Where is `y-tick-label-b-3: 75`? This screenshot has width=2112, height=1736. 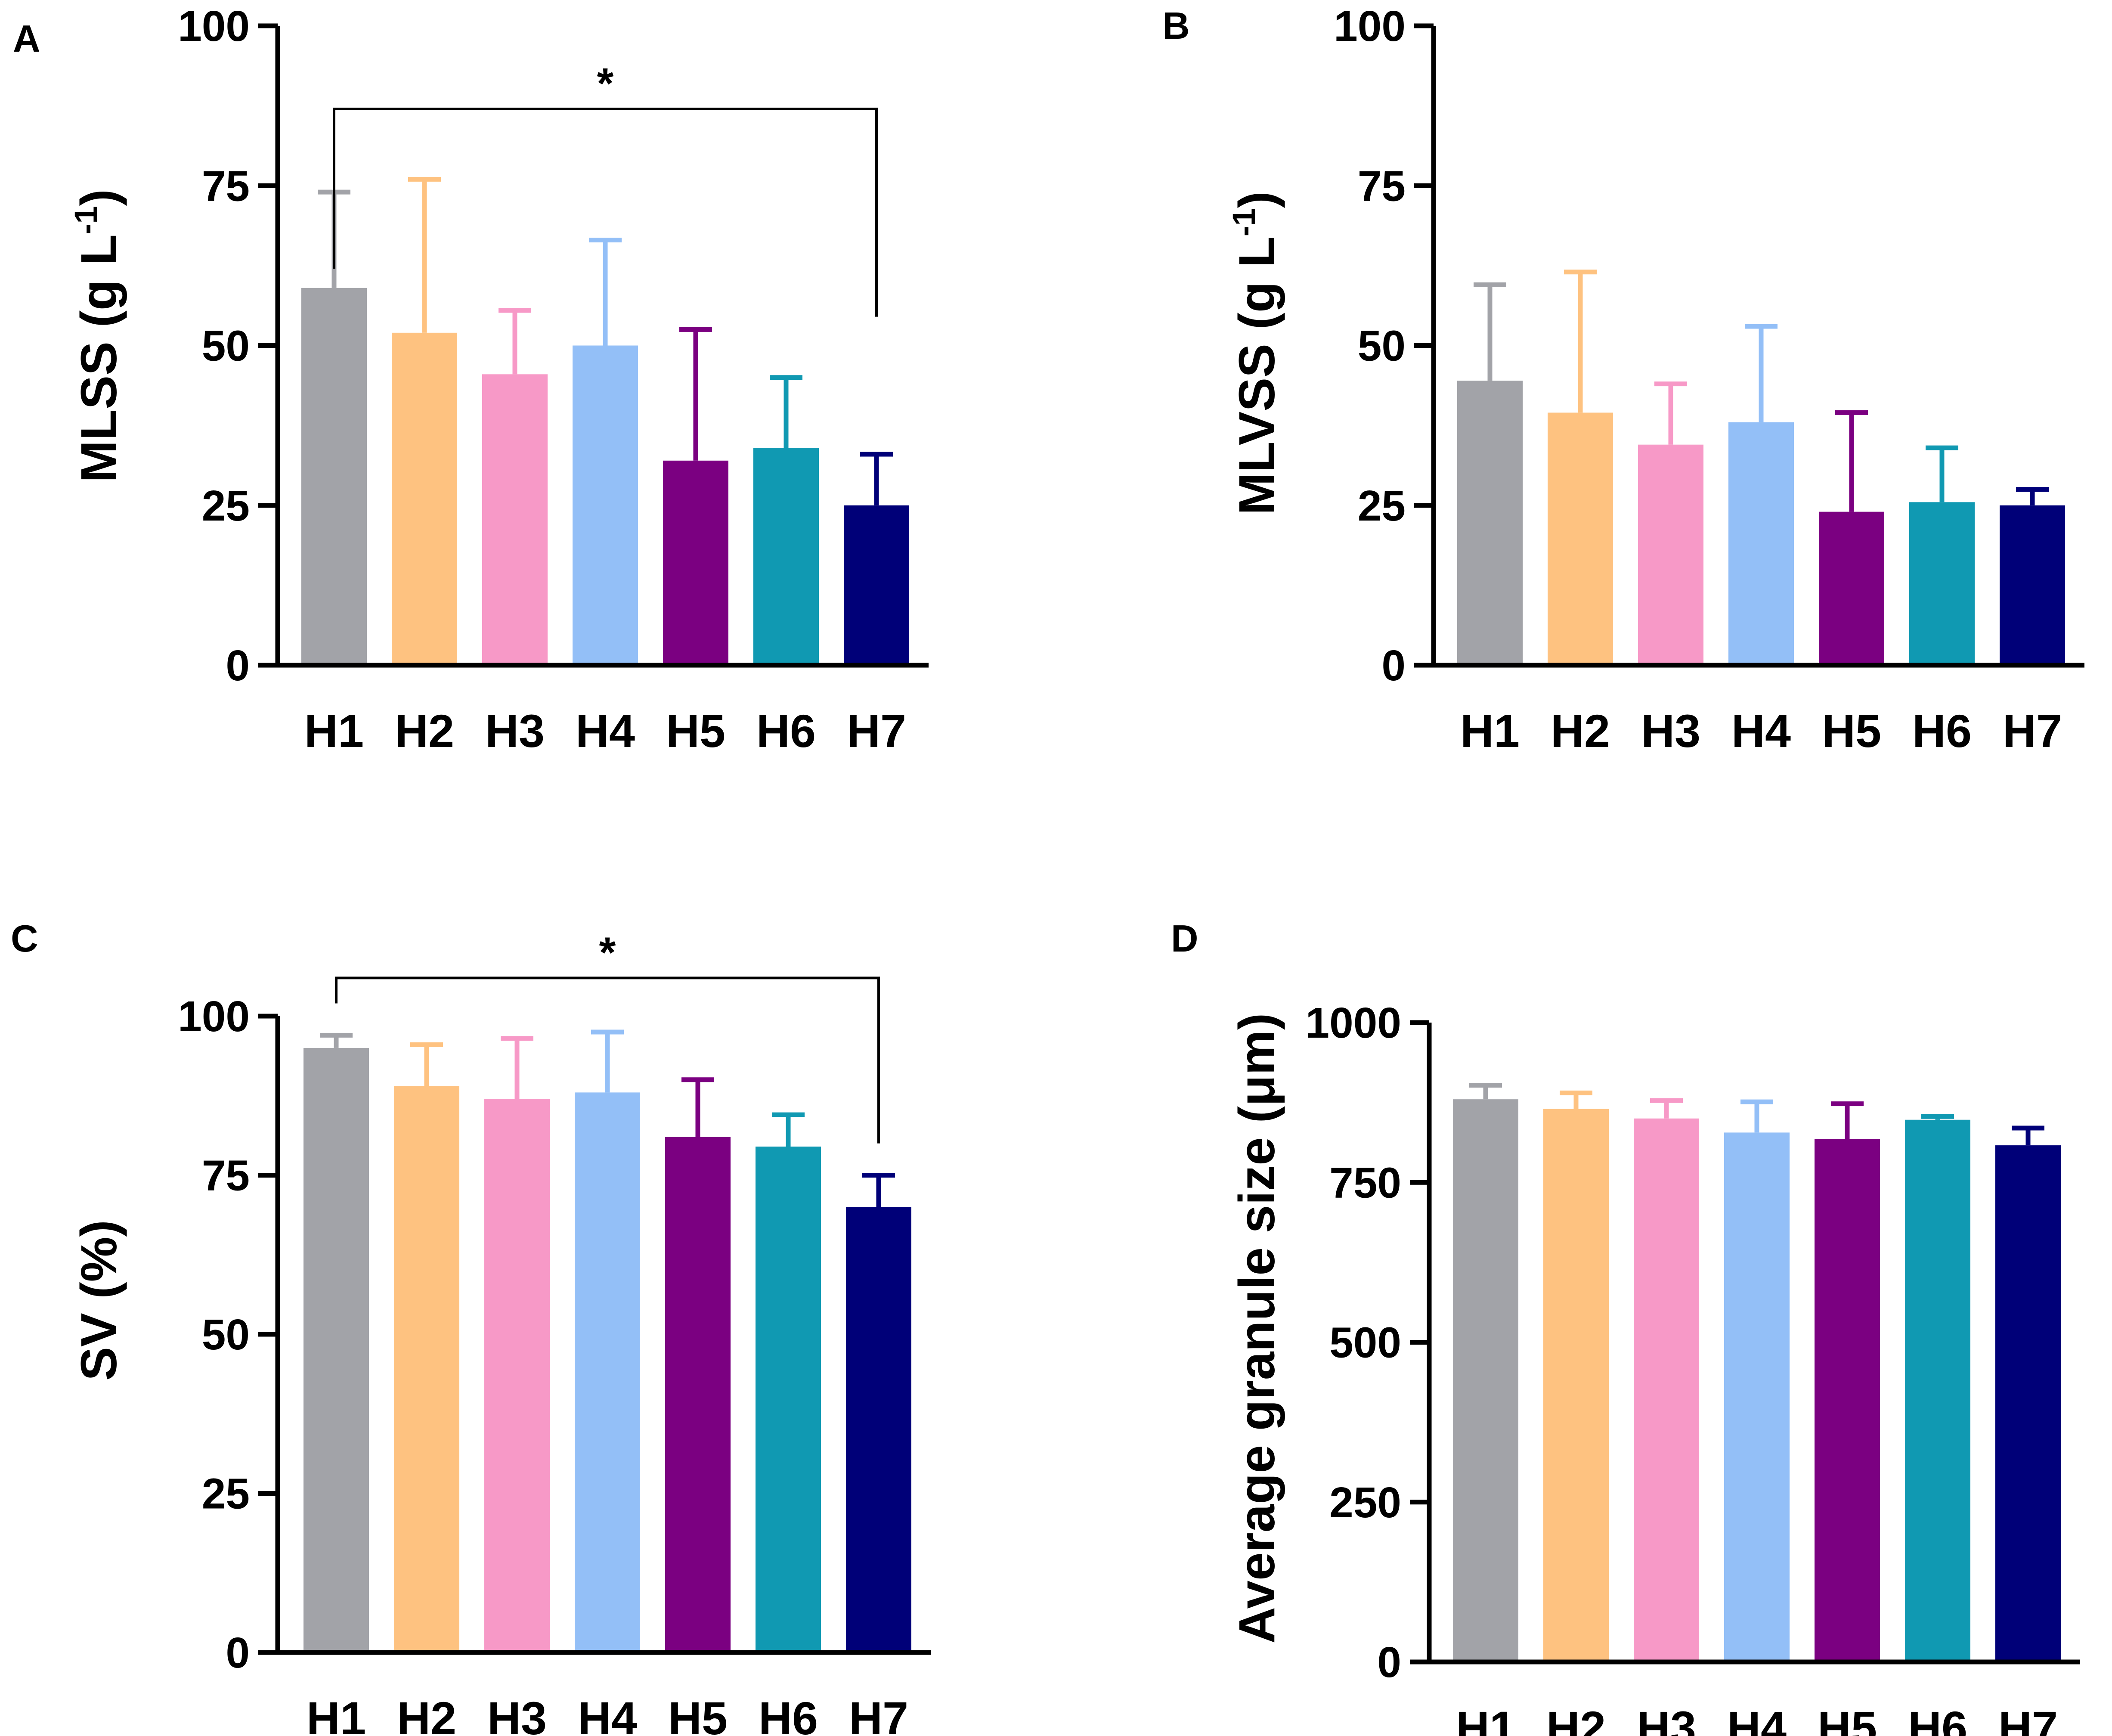
y-tick-label-b-3: 75 is located at coordinates (1382, 186).